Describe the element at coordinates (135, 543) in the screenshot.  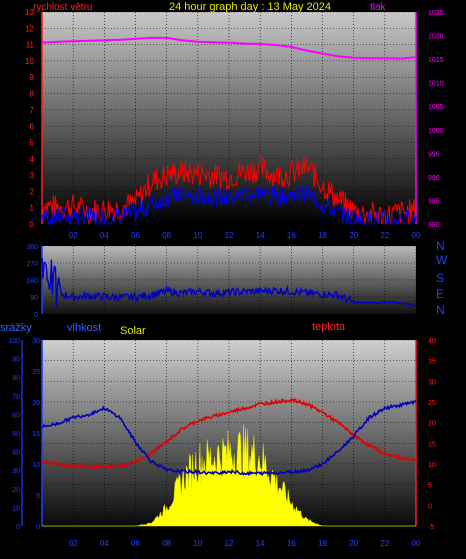
I see `time-tick-bottom: 06` at that location.